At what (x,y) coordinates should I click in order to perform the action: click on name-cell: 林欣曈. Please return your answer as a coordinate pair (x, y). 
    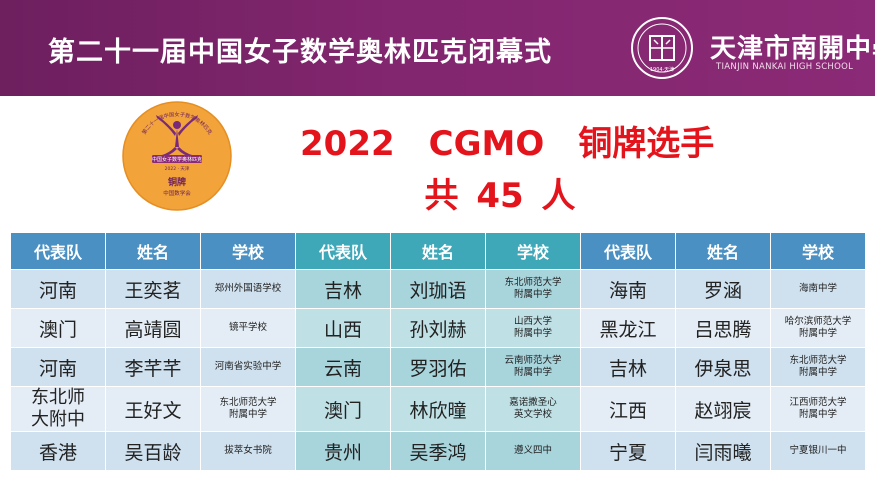
    Looking at the image, I should click on (438, 409).